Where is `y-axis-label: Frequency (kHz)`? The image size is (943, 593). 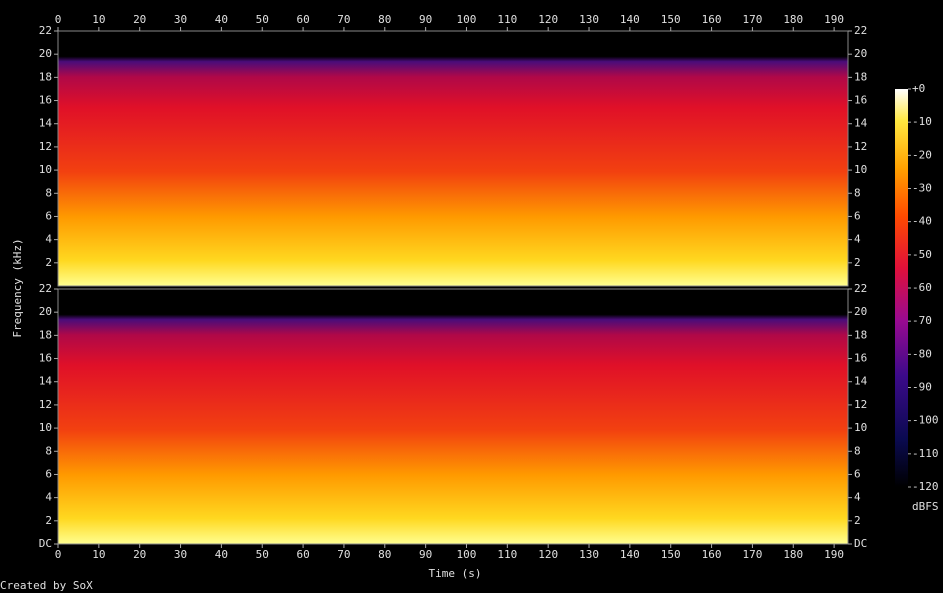
y-axis-label: Frequency (kHz) is located at coordinates (17, 287).